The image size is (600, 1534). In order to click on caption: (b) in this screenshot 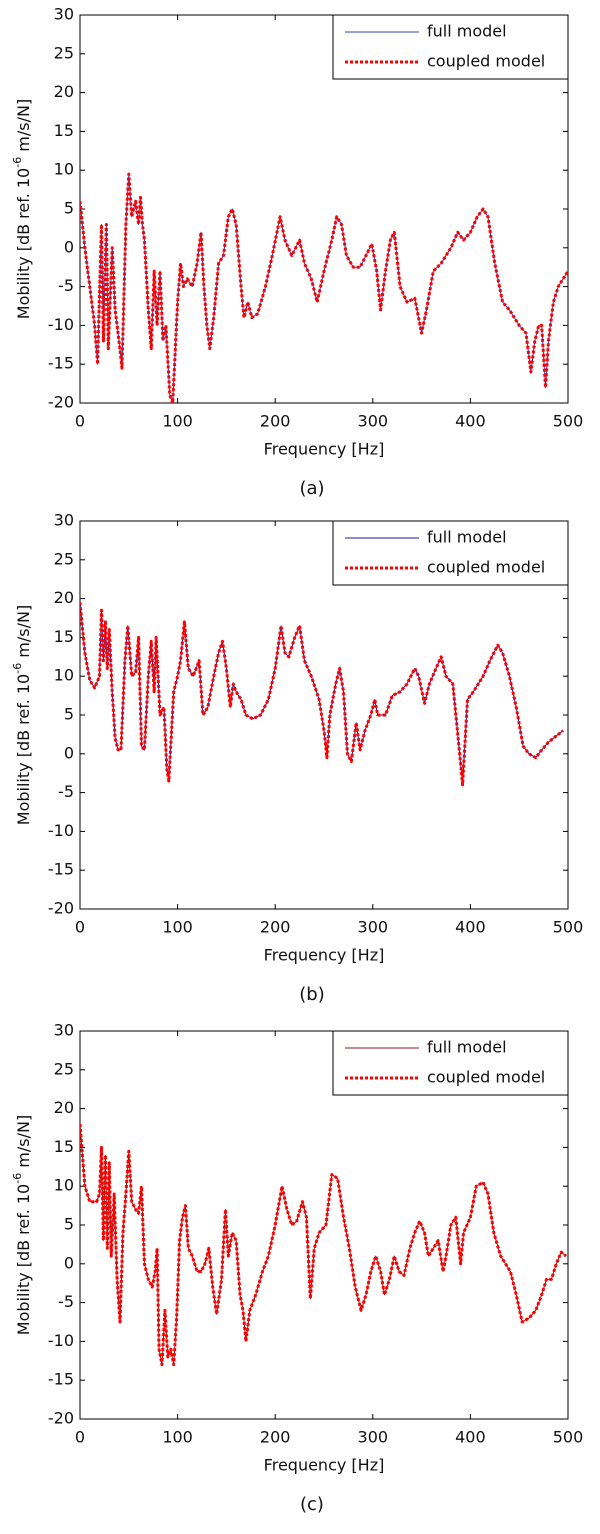, I will do `click(311, 994)`.